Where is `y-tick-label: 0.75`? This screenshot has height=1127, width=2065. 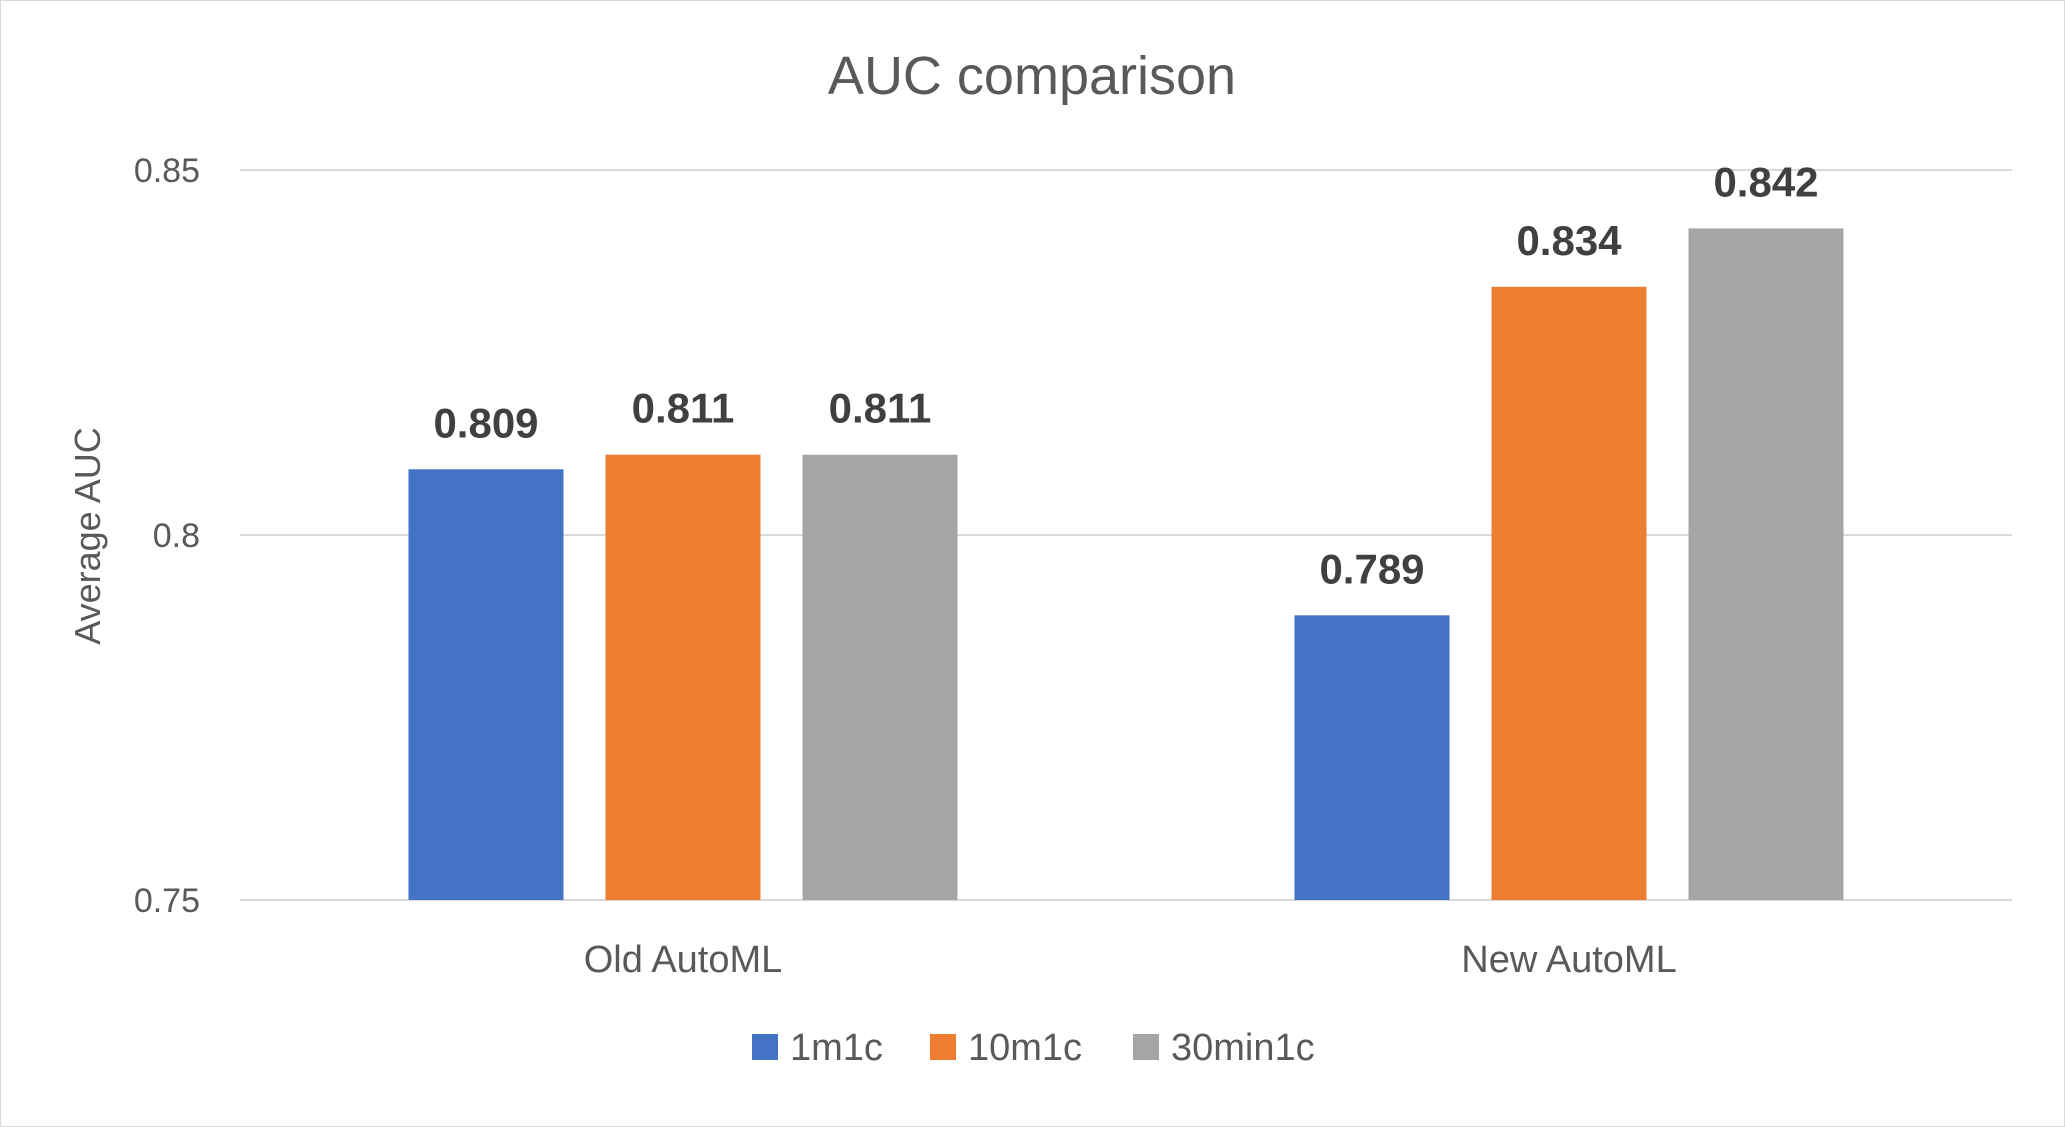 y-tick-label: 0.75 is located at coordinates (167, 901).